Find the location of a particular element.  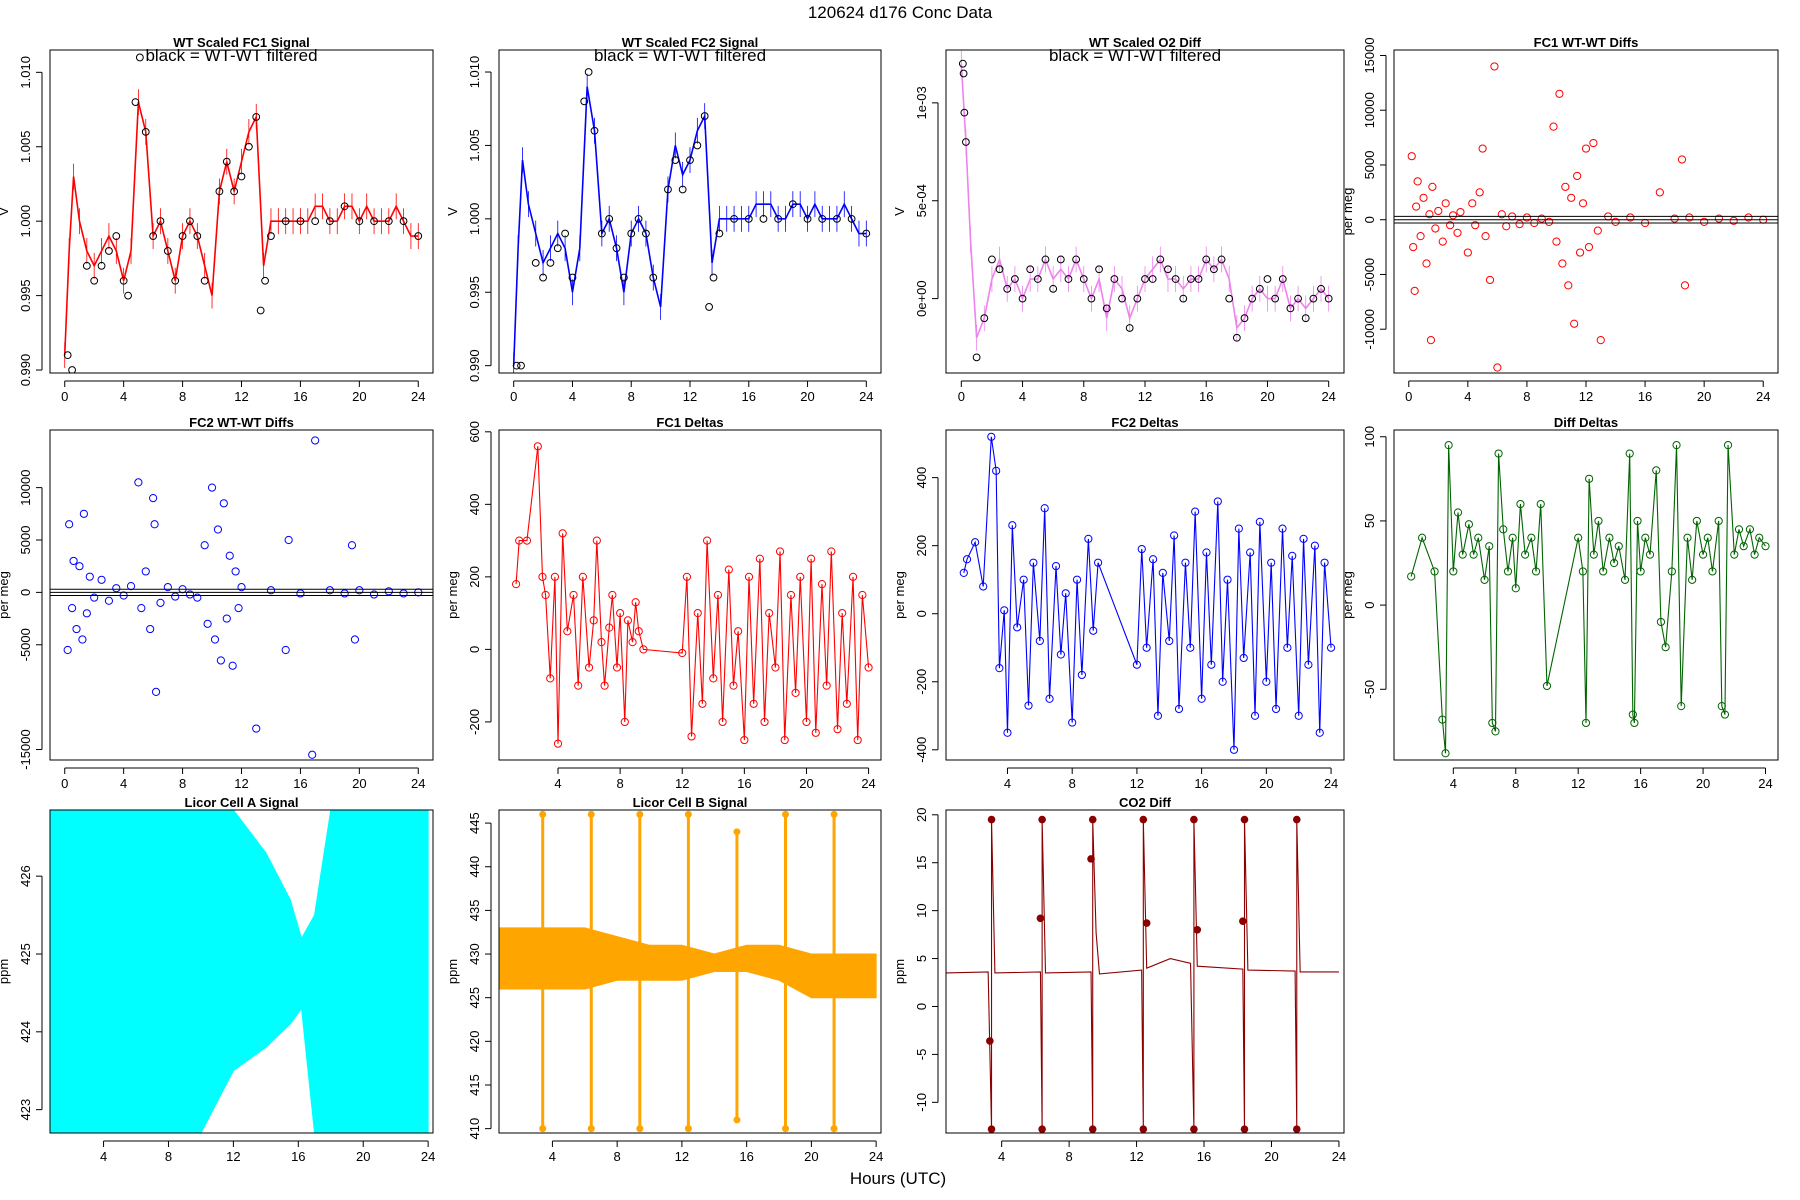

y-tick-label: -5000 is located at coordinates (1369, 274).